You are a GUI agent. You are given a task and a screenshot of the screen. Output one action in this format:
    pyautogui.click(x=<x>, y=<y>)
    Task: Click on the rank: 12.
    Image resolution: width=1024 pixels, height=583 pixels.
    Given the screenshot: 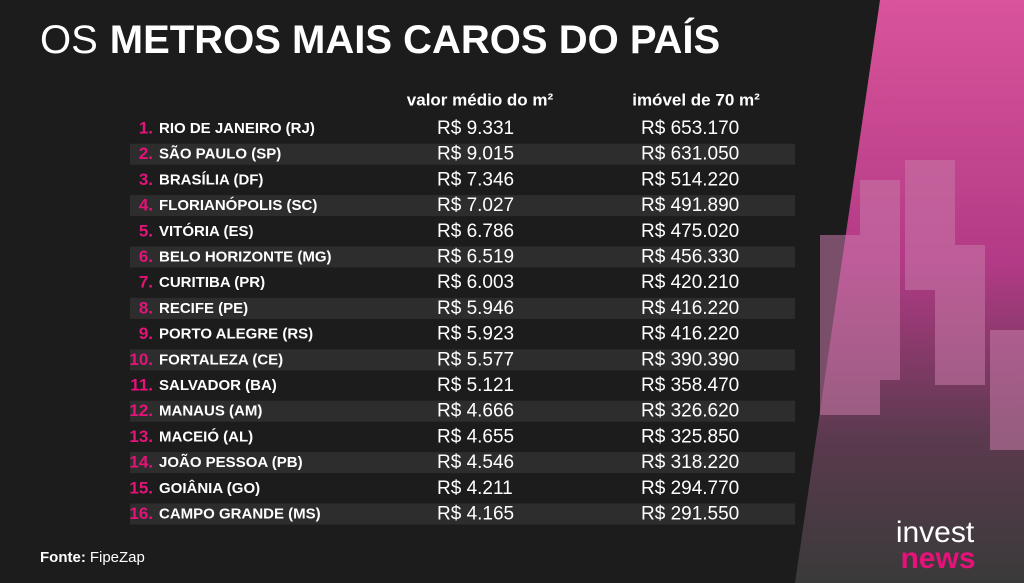 What is the action you would take?
    pyautogui.click(x=141, y=410)
    